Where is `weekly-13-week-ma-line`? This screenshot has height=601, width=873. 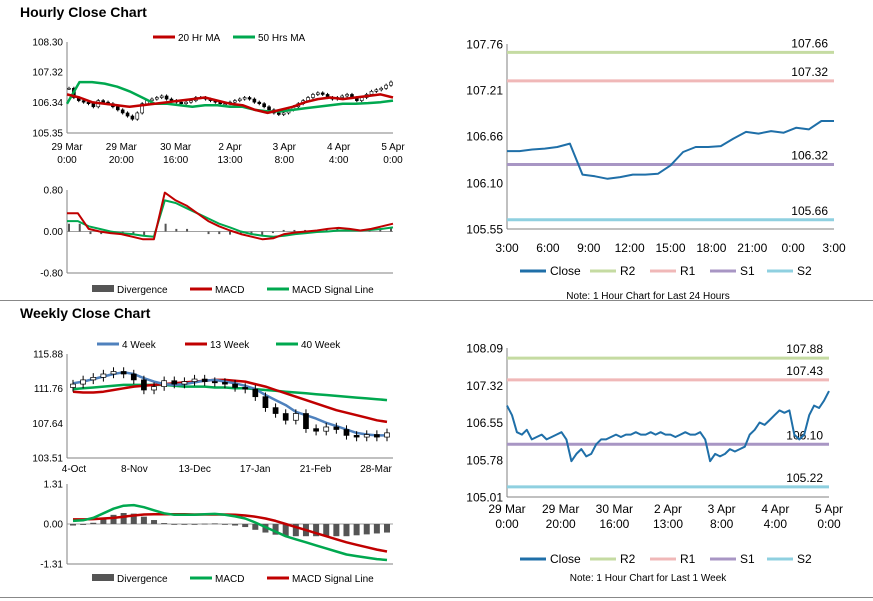
weekly-13-week-ma-line is located at coordinates (230, 401).